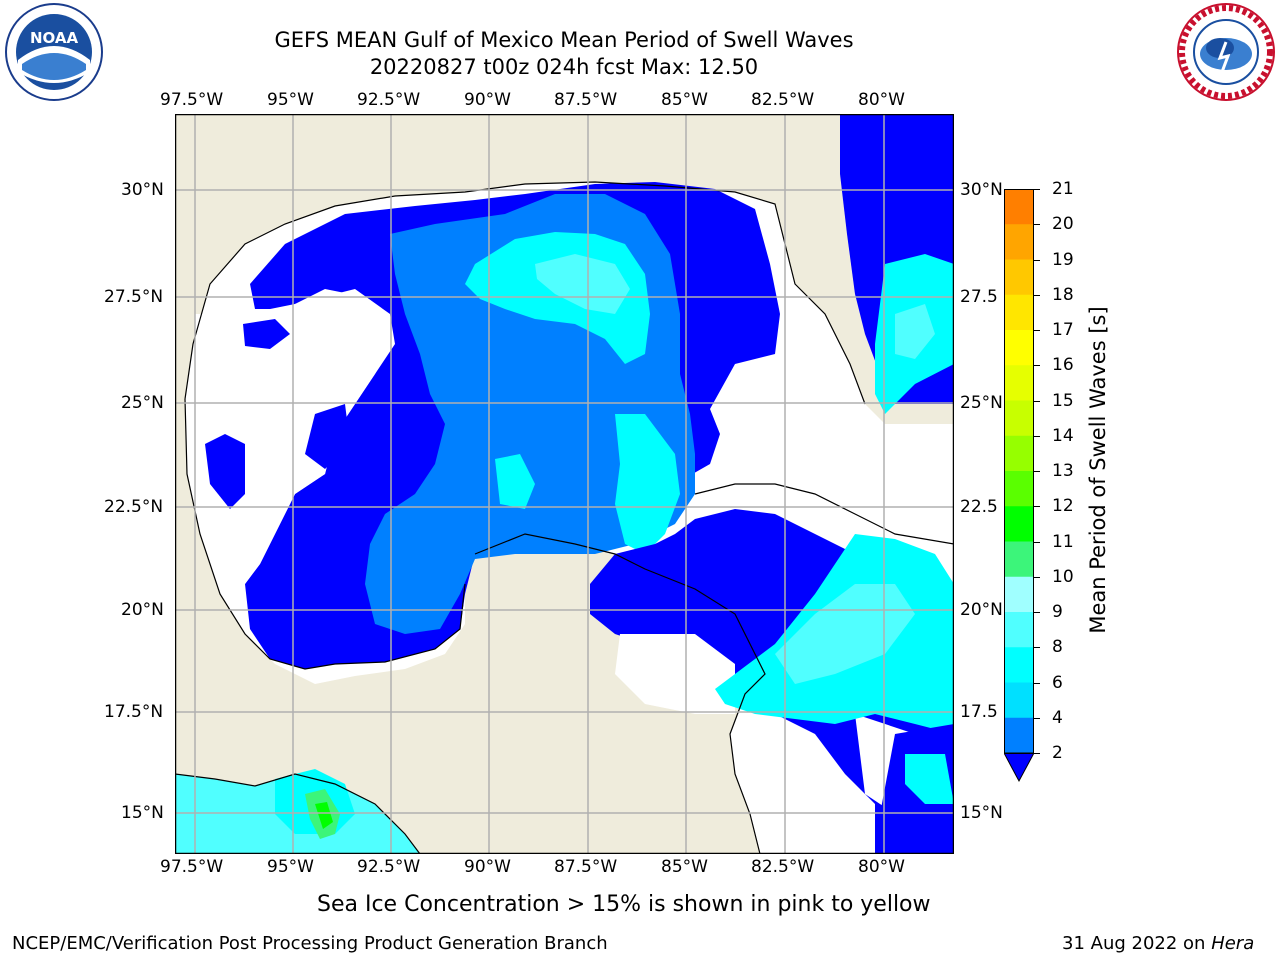 The height and width of the screenshot is (960, 1280). What do you see at coordinates (824, 514) in the screenshot?
I see `coastline-cuba` at bounding box center [824, 514].